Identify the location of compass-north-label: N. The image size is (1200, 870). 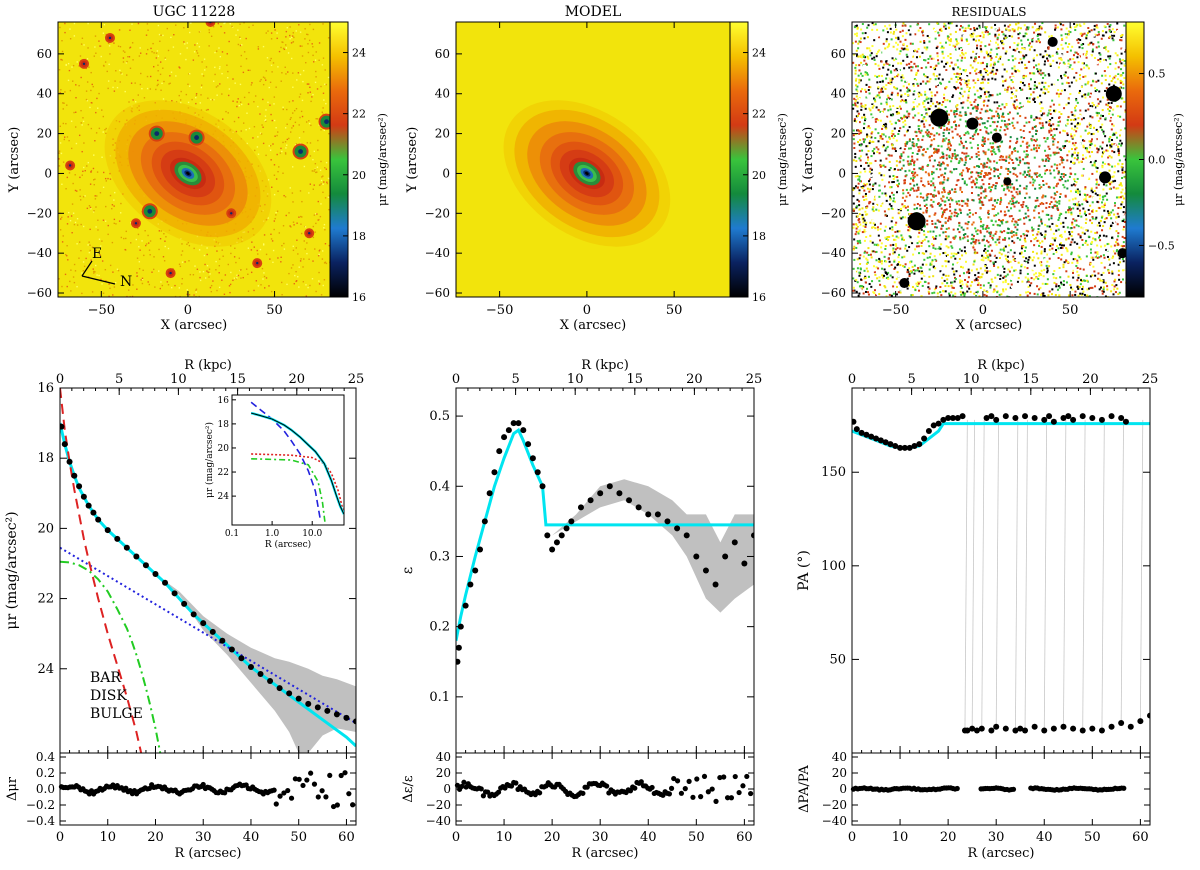
(126, 282).